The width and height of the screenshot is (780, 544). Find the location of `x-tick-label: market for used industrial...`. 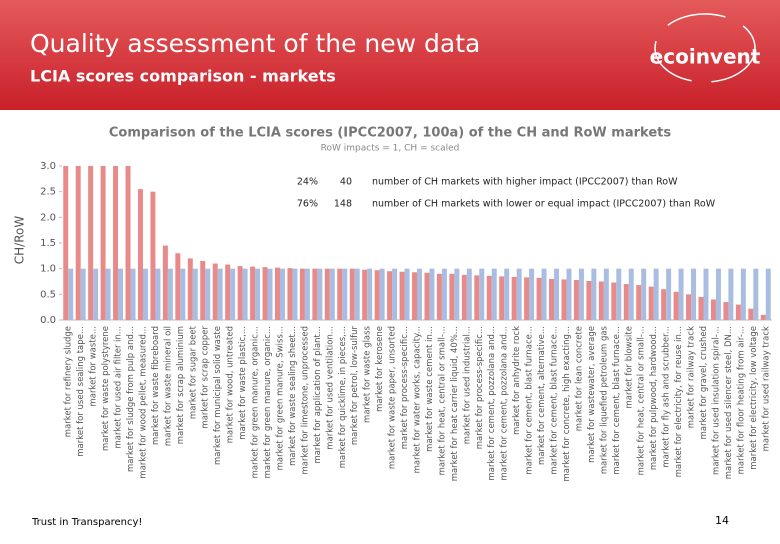

x-tick-label: market for used industrial... is located at coordinates (467, 385).